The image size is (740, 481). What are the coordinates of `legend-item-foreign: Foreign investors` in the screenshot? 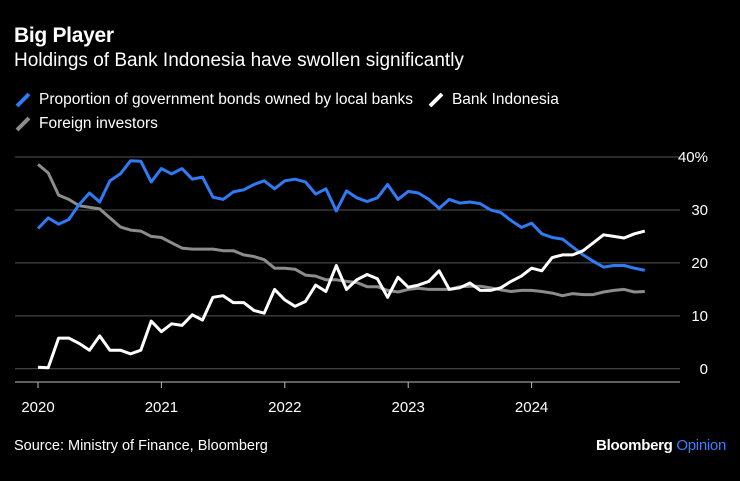 It's located at (86, 124).